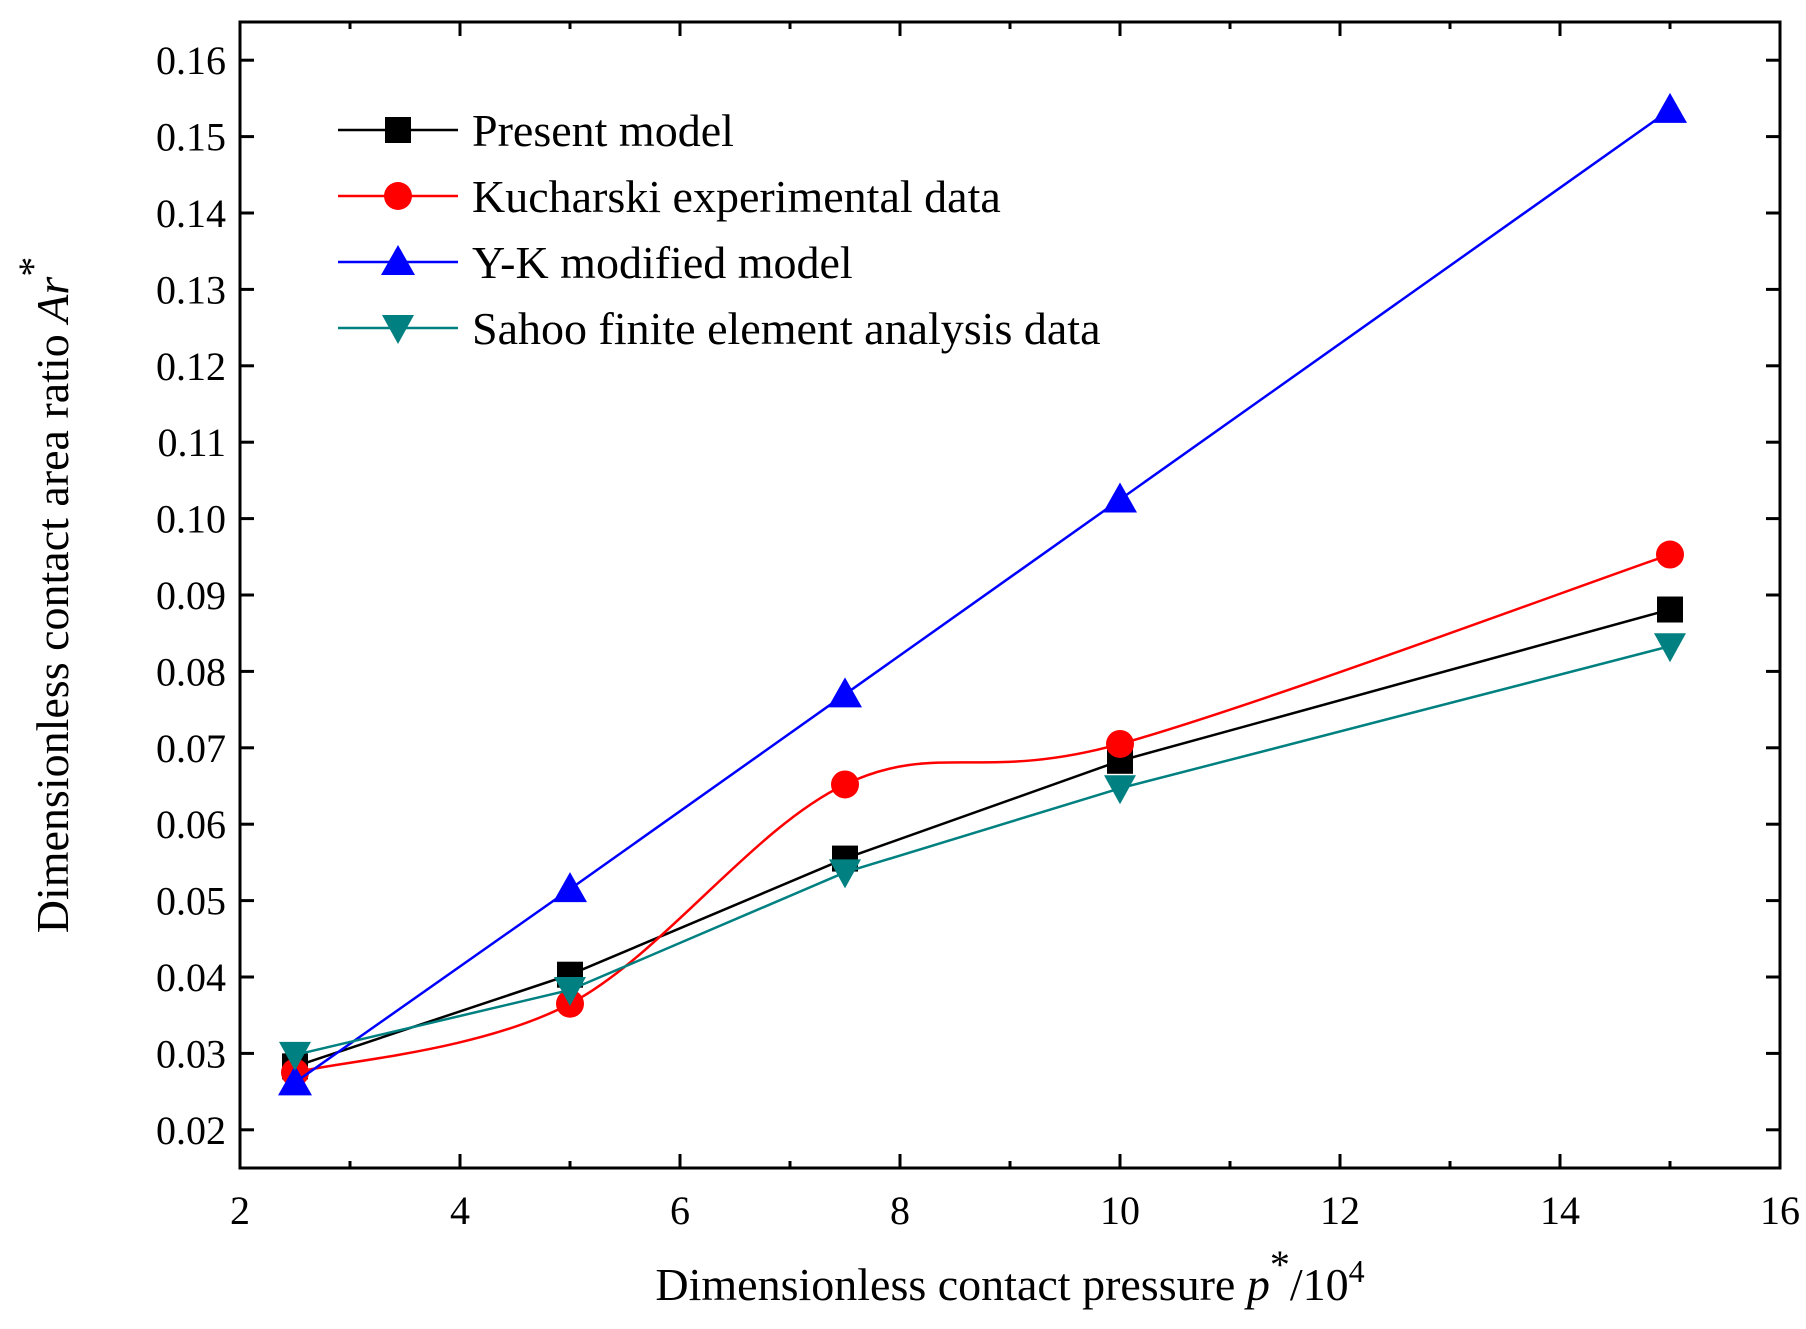 The height and width of the screenshot is (1329, 1806). Describe the element at coordinates (191, 671) in the screenshot. I see `y-tick-label: 0.08` at that location.